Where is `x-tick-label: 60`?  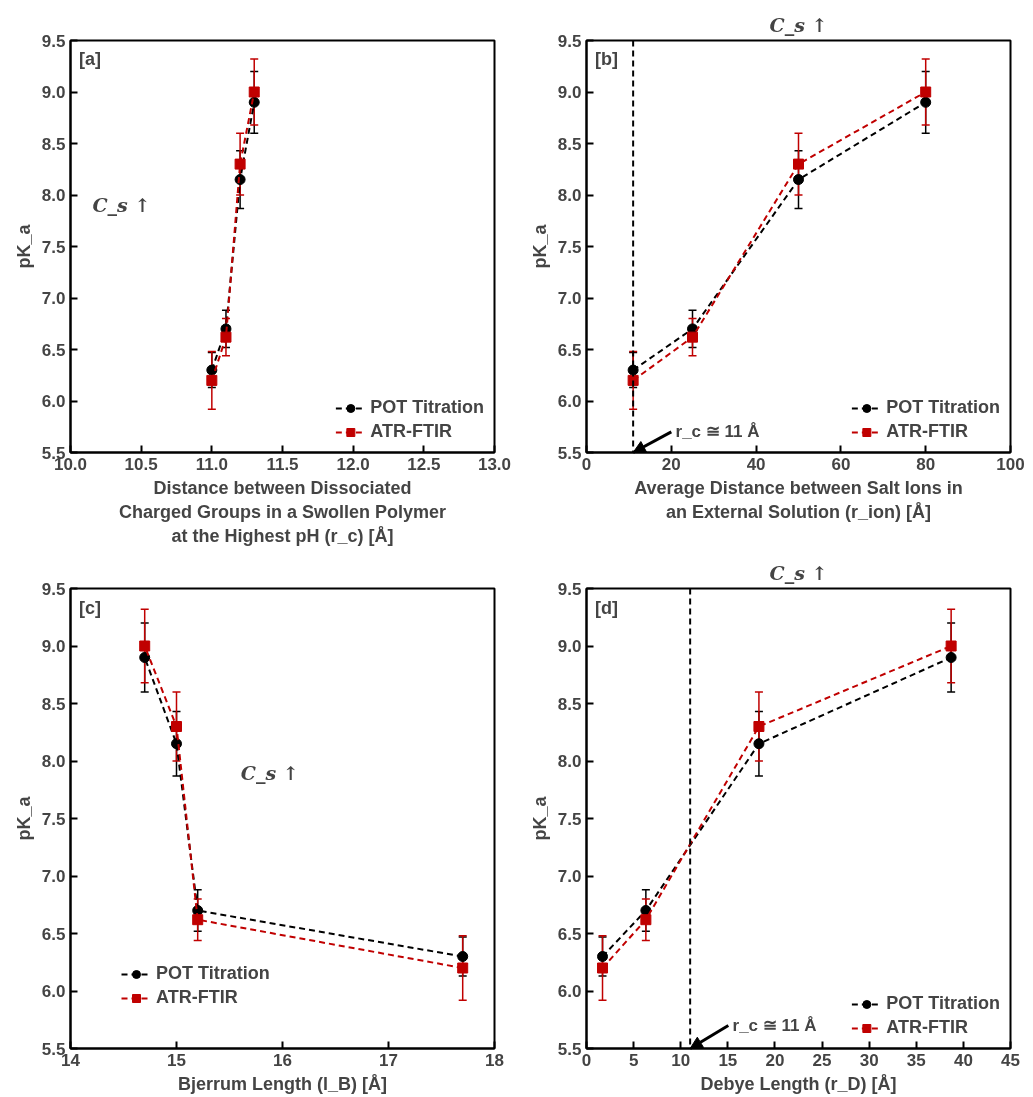 x-tick-label: 60 is located at coordinates (841, 464).